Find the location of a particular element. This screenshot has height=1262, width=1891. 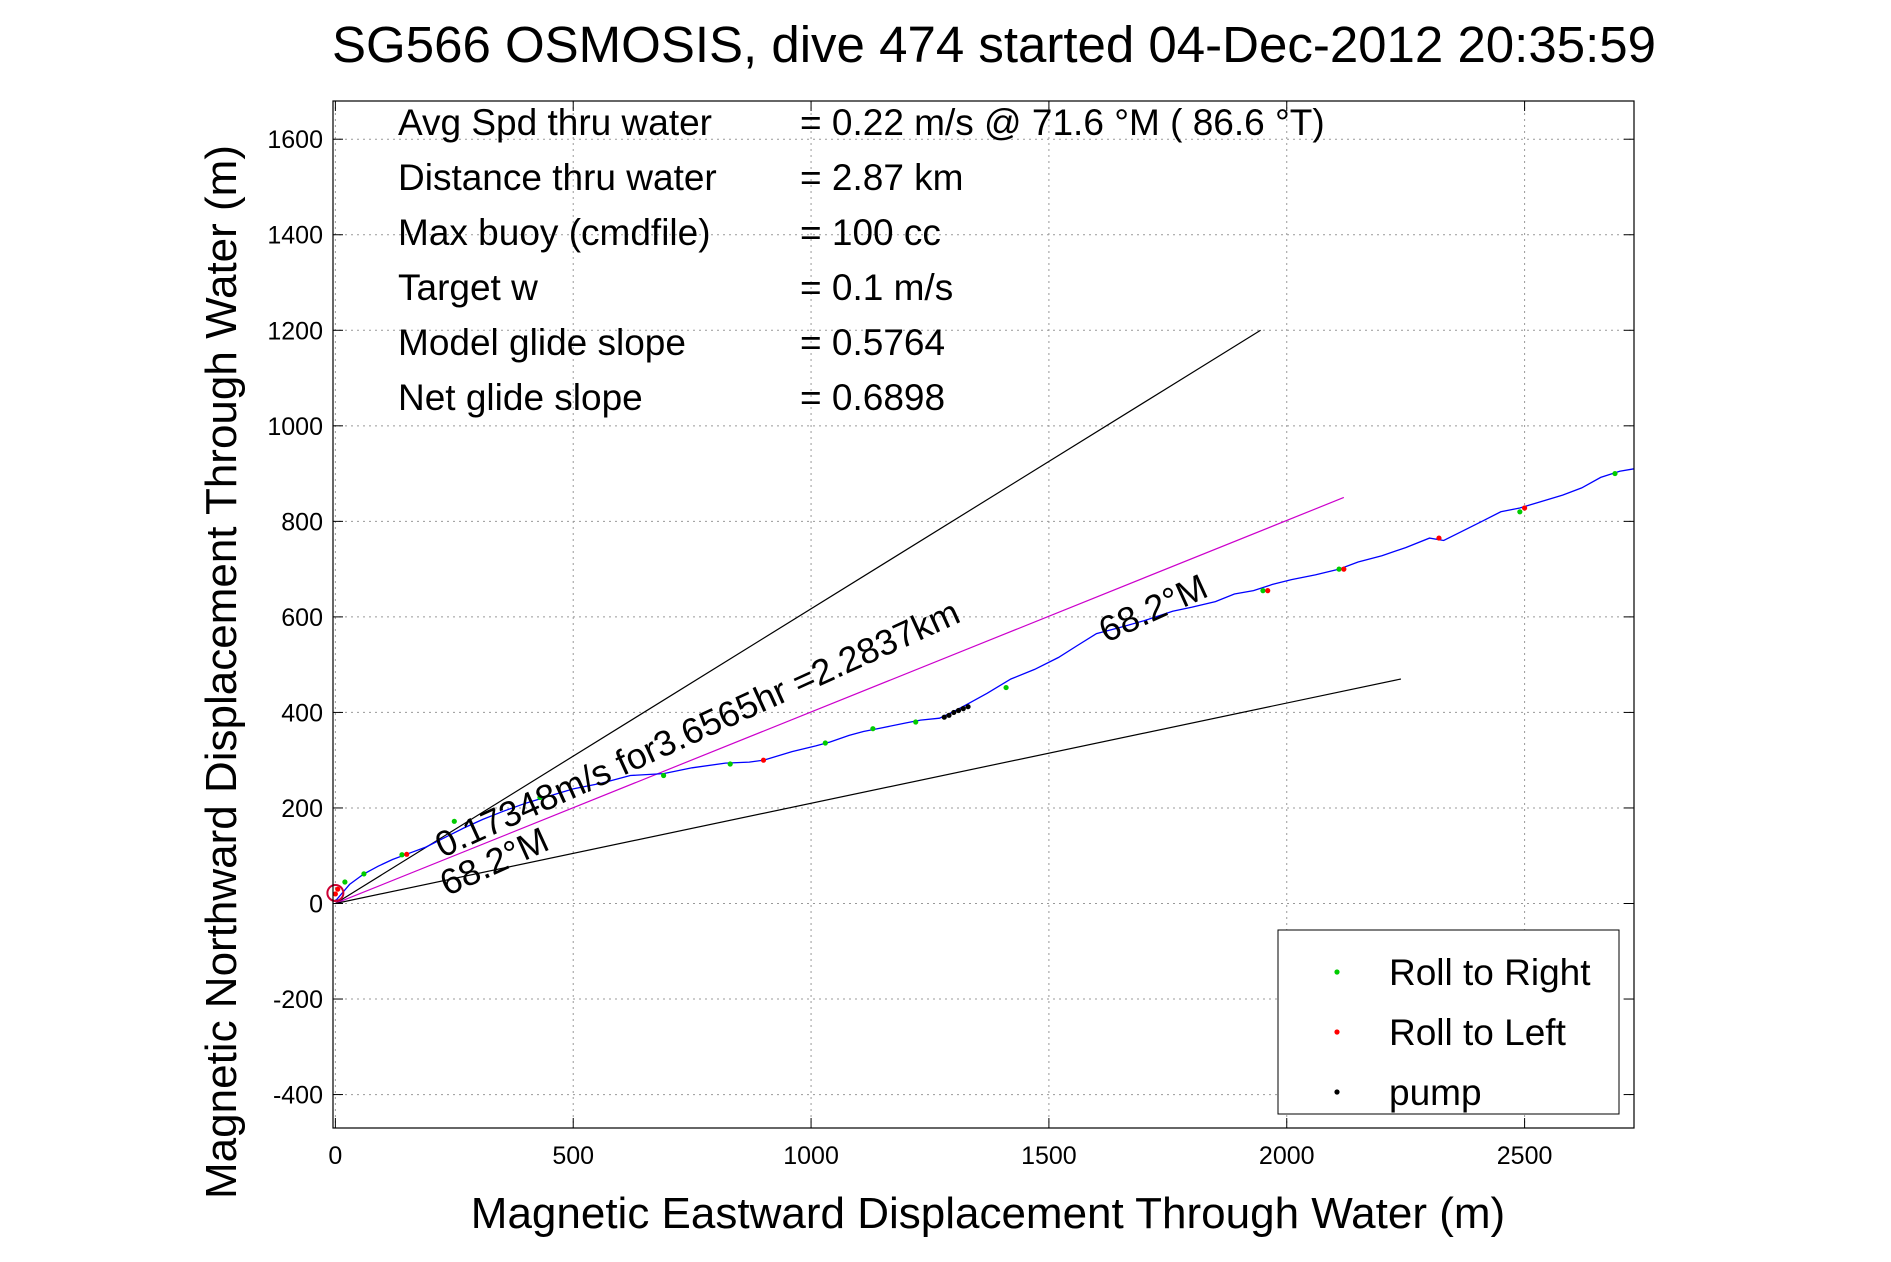

stat-label: Model glide slope is located at coordinates (542, 342).